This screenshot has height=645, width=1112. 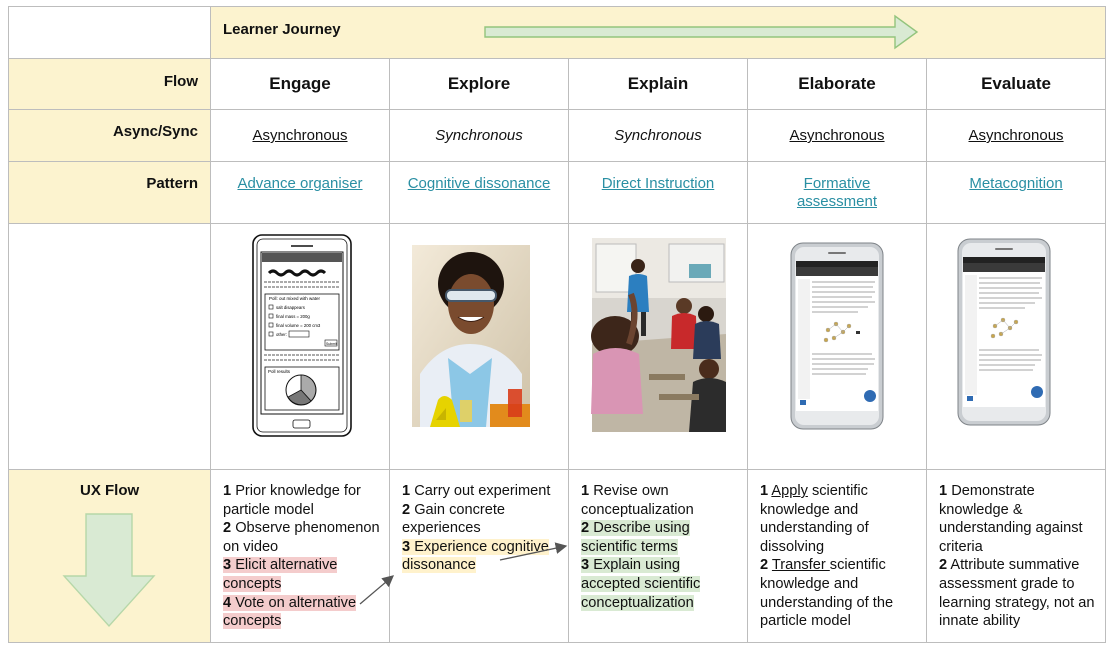 I want to click on mode-elaborate: Asynchronous, so click(x=837, y=135).